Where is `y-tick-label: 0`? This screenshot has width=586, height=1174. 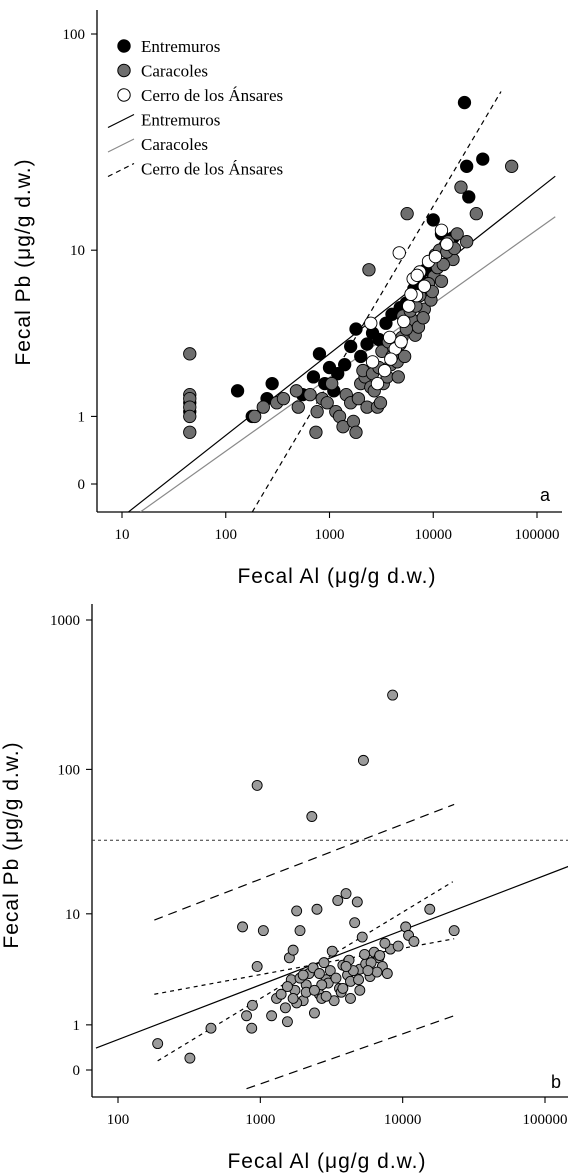
y-tick-label: 0 is located at coordinates (82, 485).